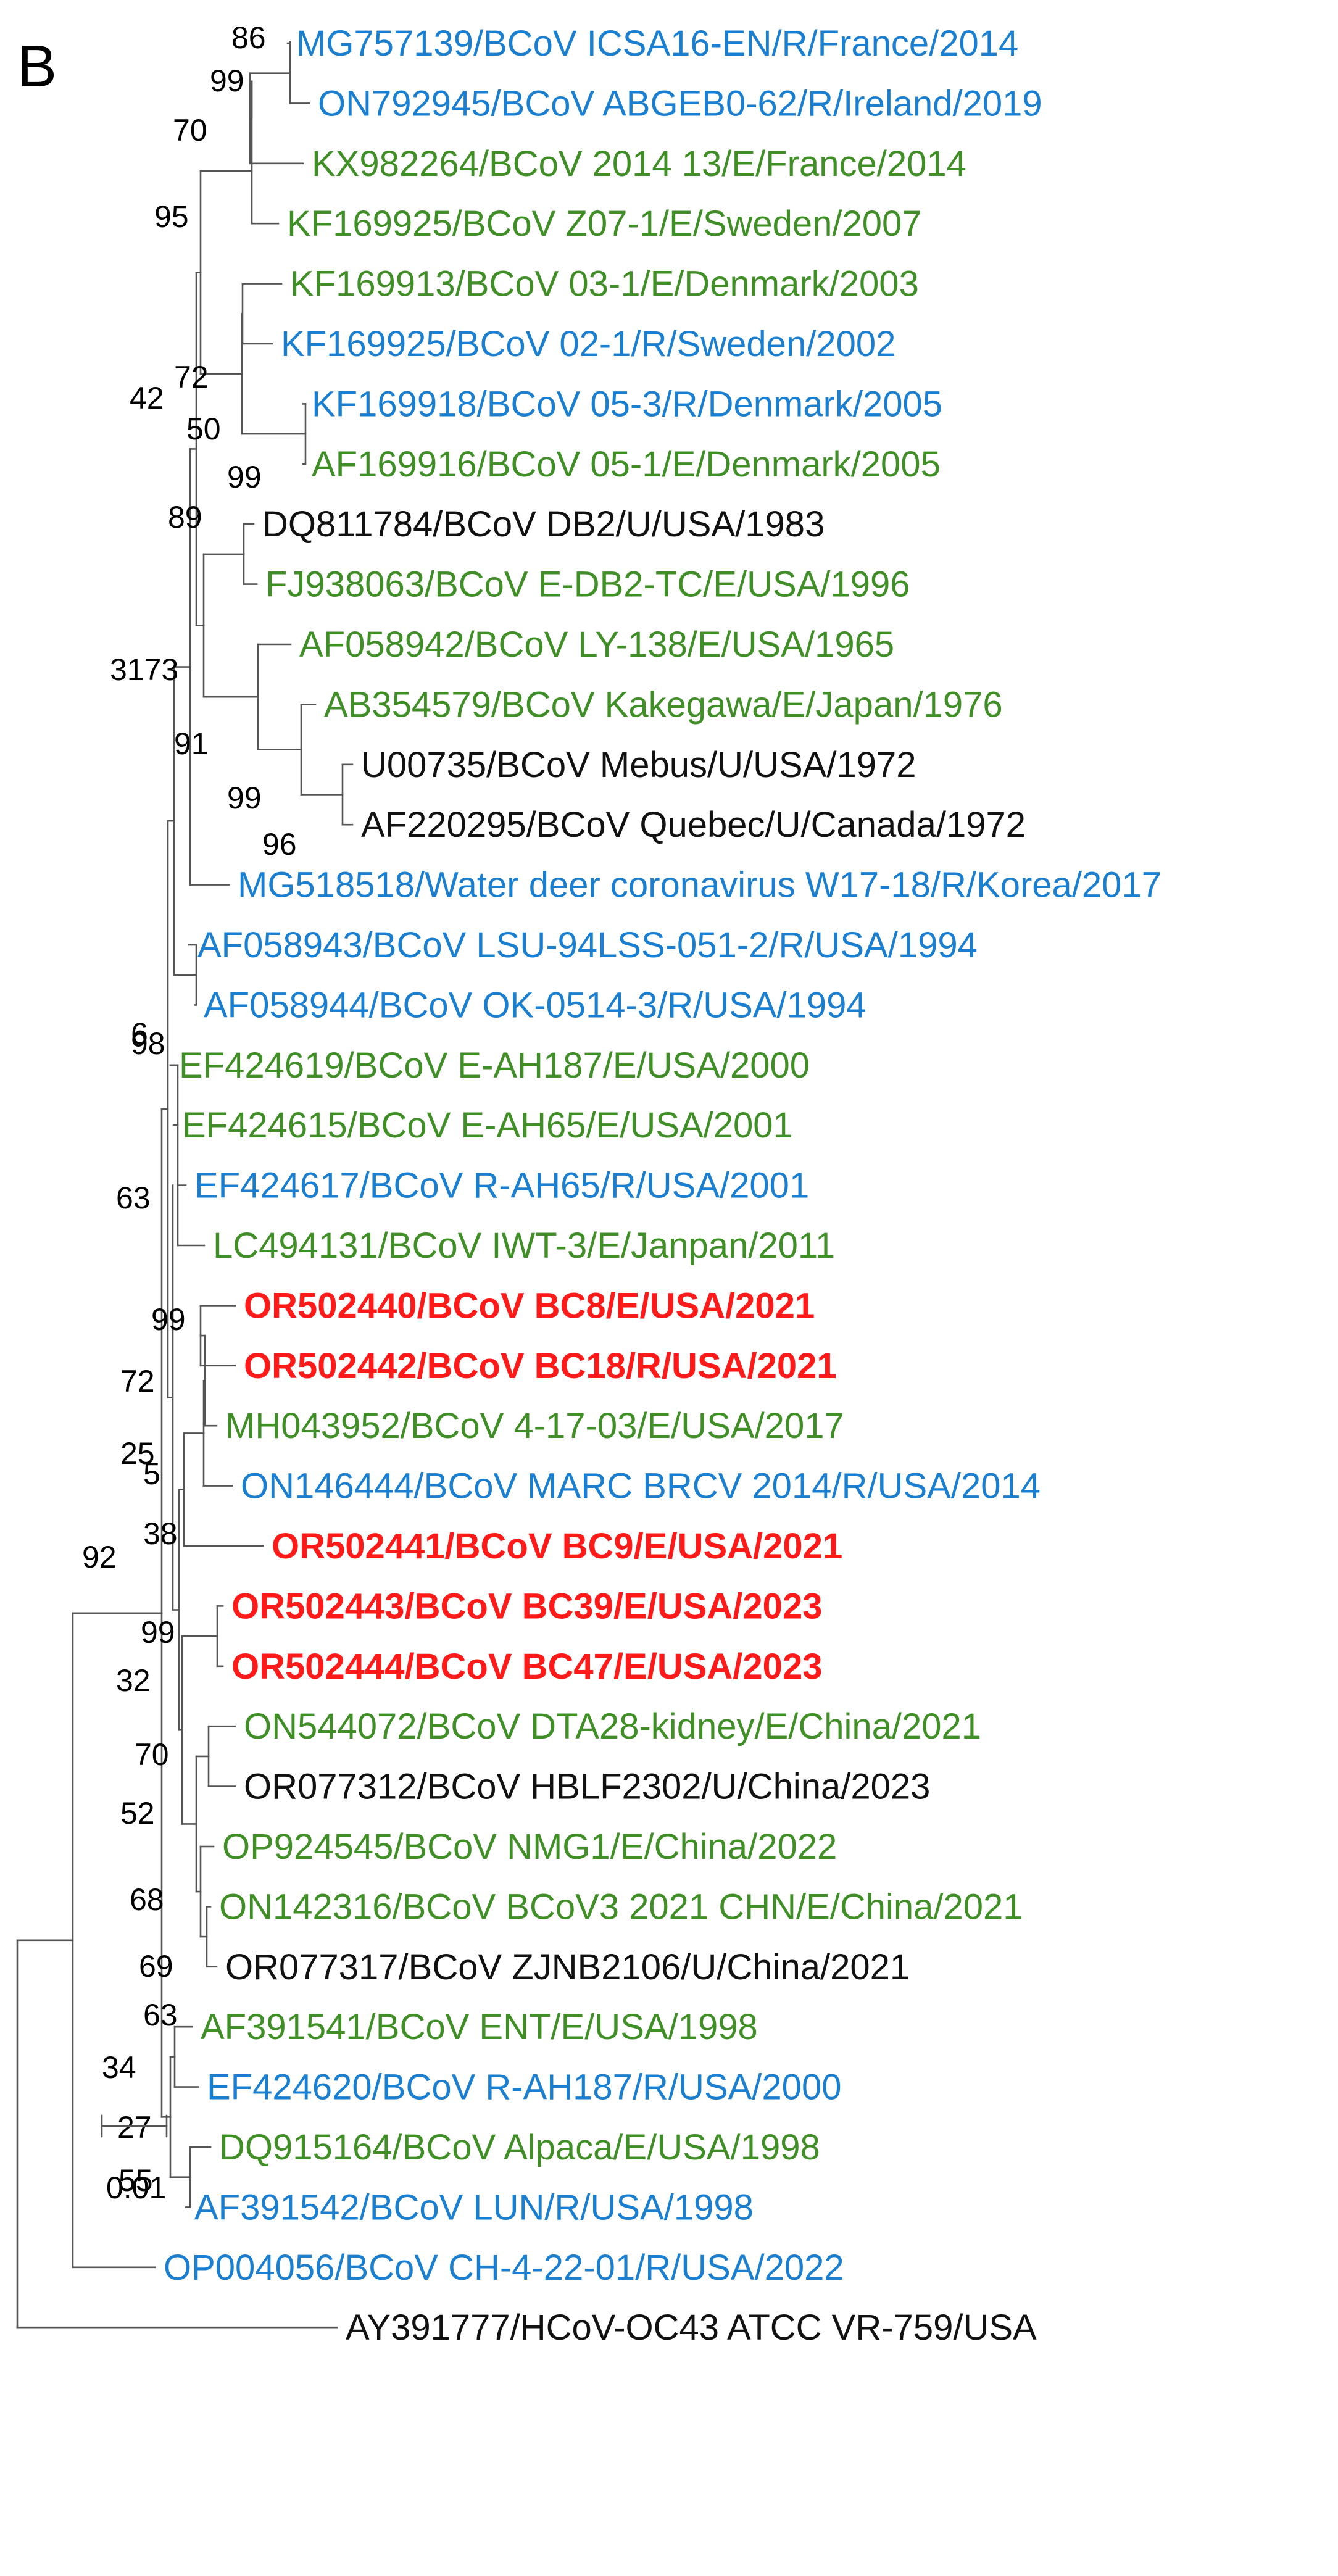  Describe the element at coordinates (587, 1787) in the screenshot. I see `taxon-label: OR077312/BCoV HBLF2302/U/China/2023` at that location.